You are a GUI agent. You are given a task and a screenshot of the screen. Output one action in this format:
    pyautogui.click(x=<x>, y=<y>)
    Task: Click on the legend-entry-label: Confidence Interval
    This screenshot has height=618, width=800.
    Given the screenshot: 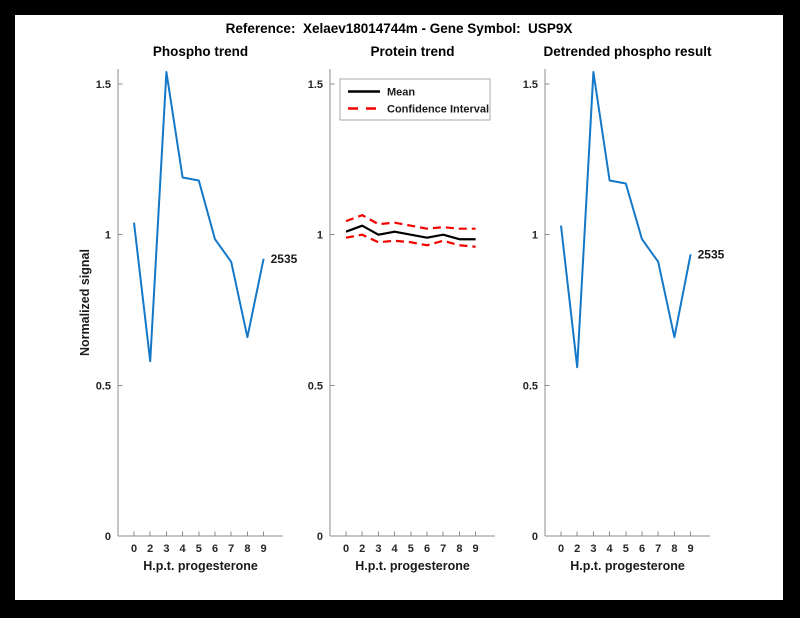 What is the action you would take?
    pyautogui.click(x=438, y=110)
    